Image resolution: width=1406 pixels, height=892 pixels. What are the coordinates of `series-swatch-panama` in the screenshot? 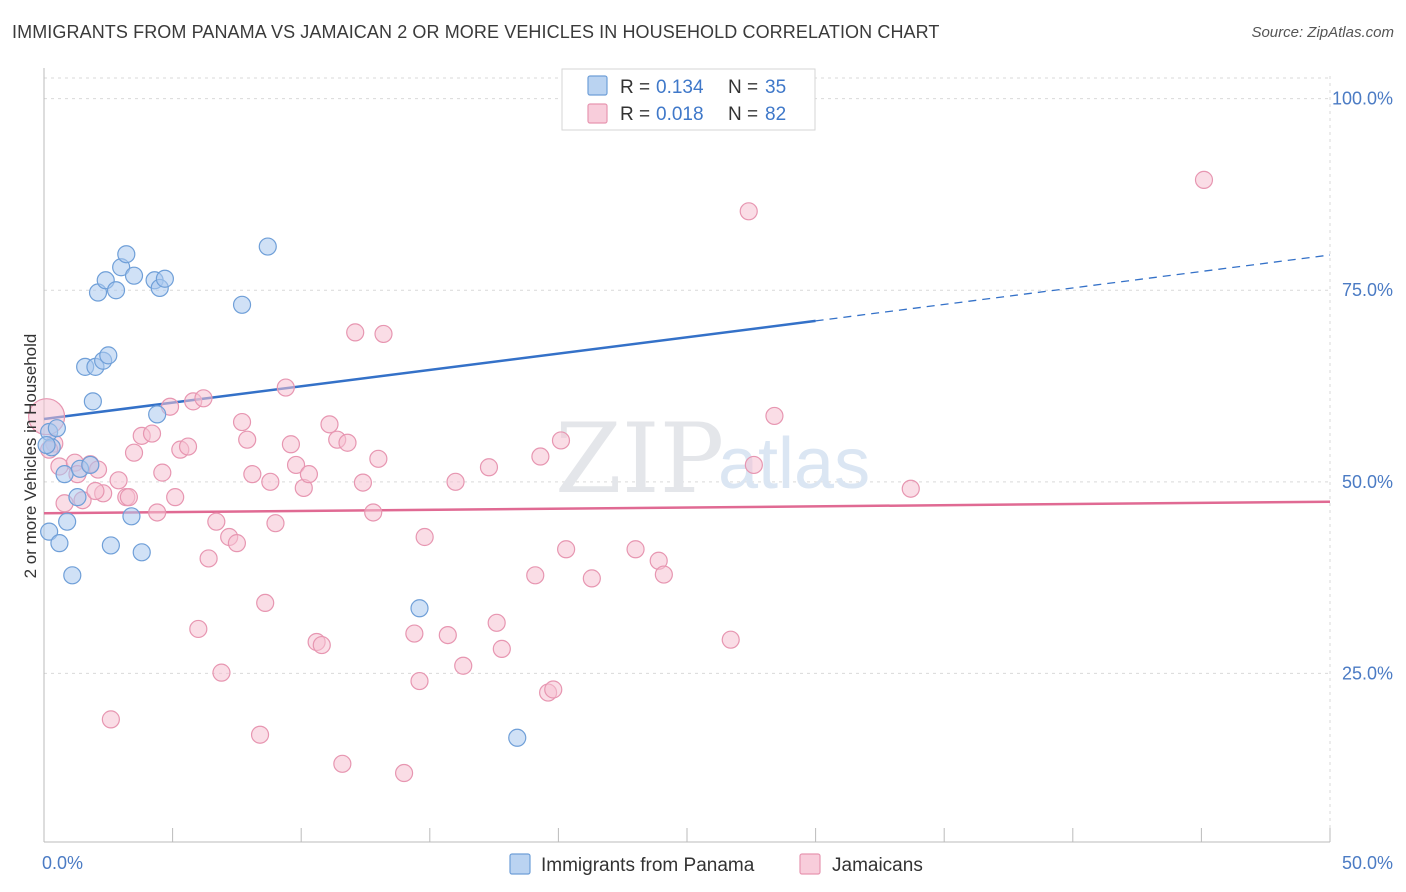 It's located at (520, 864).